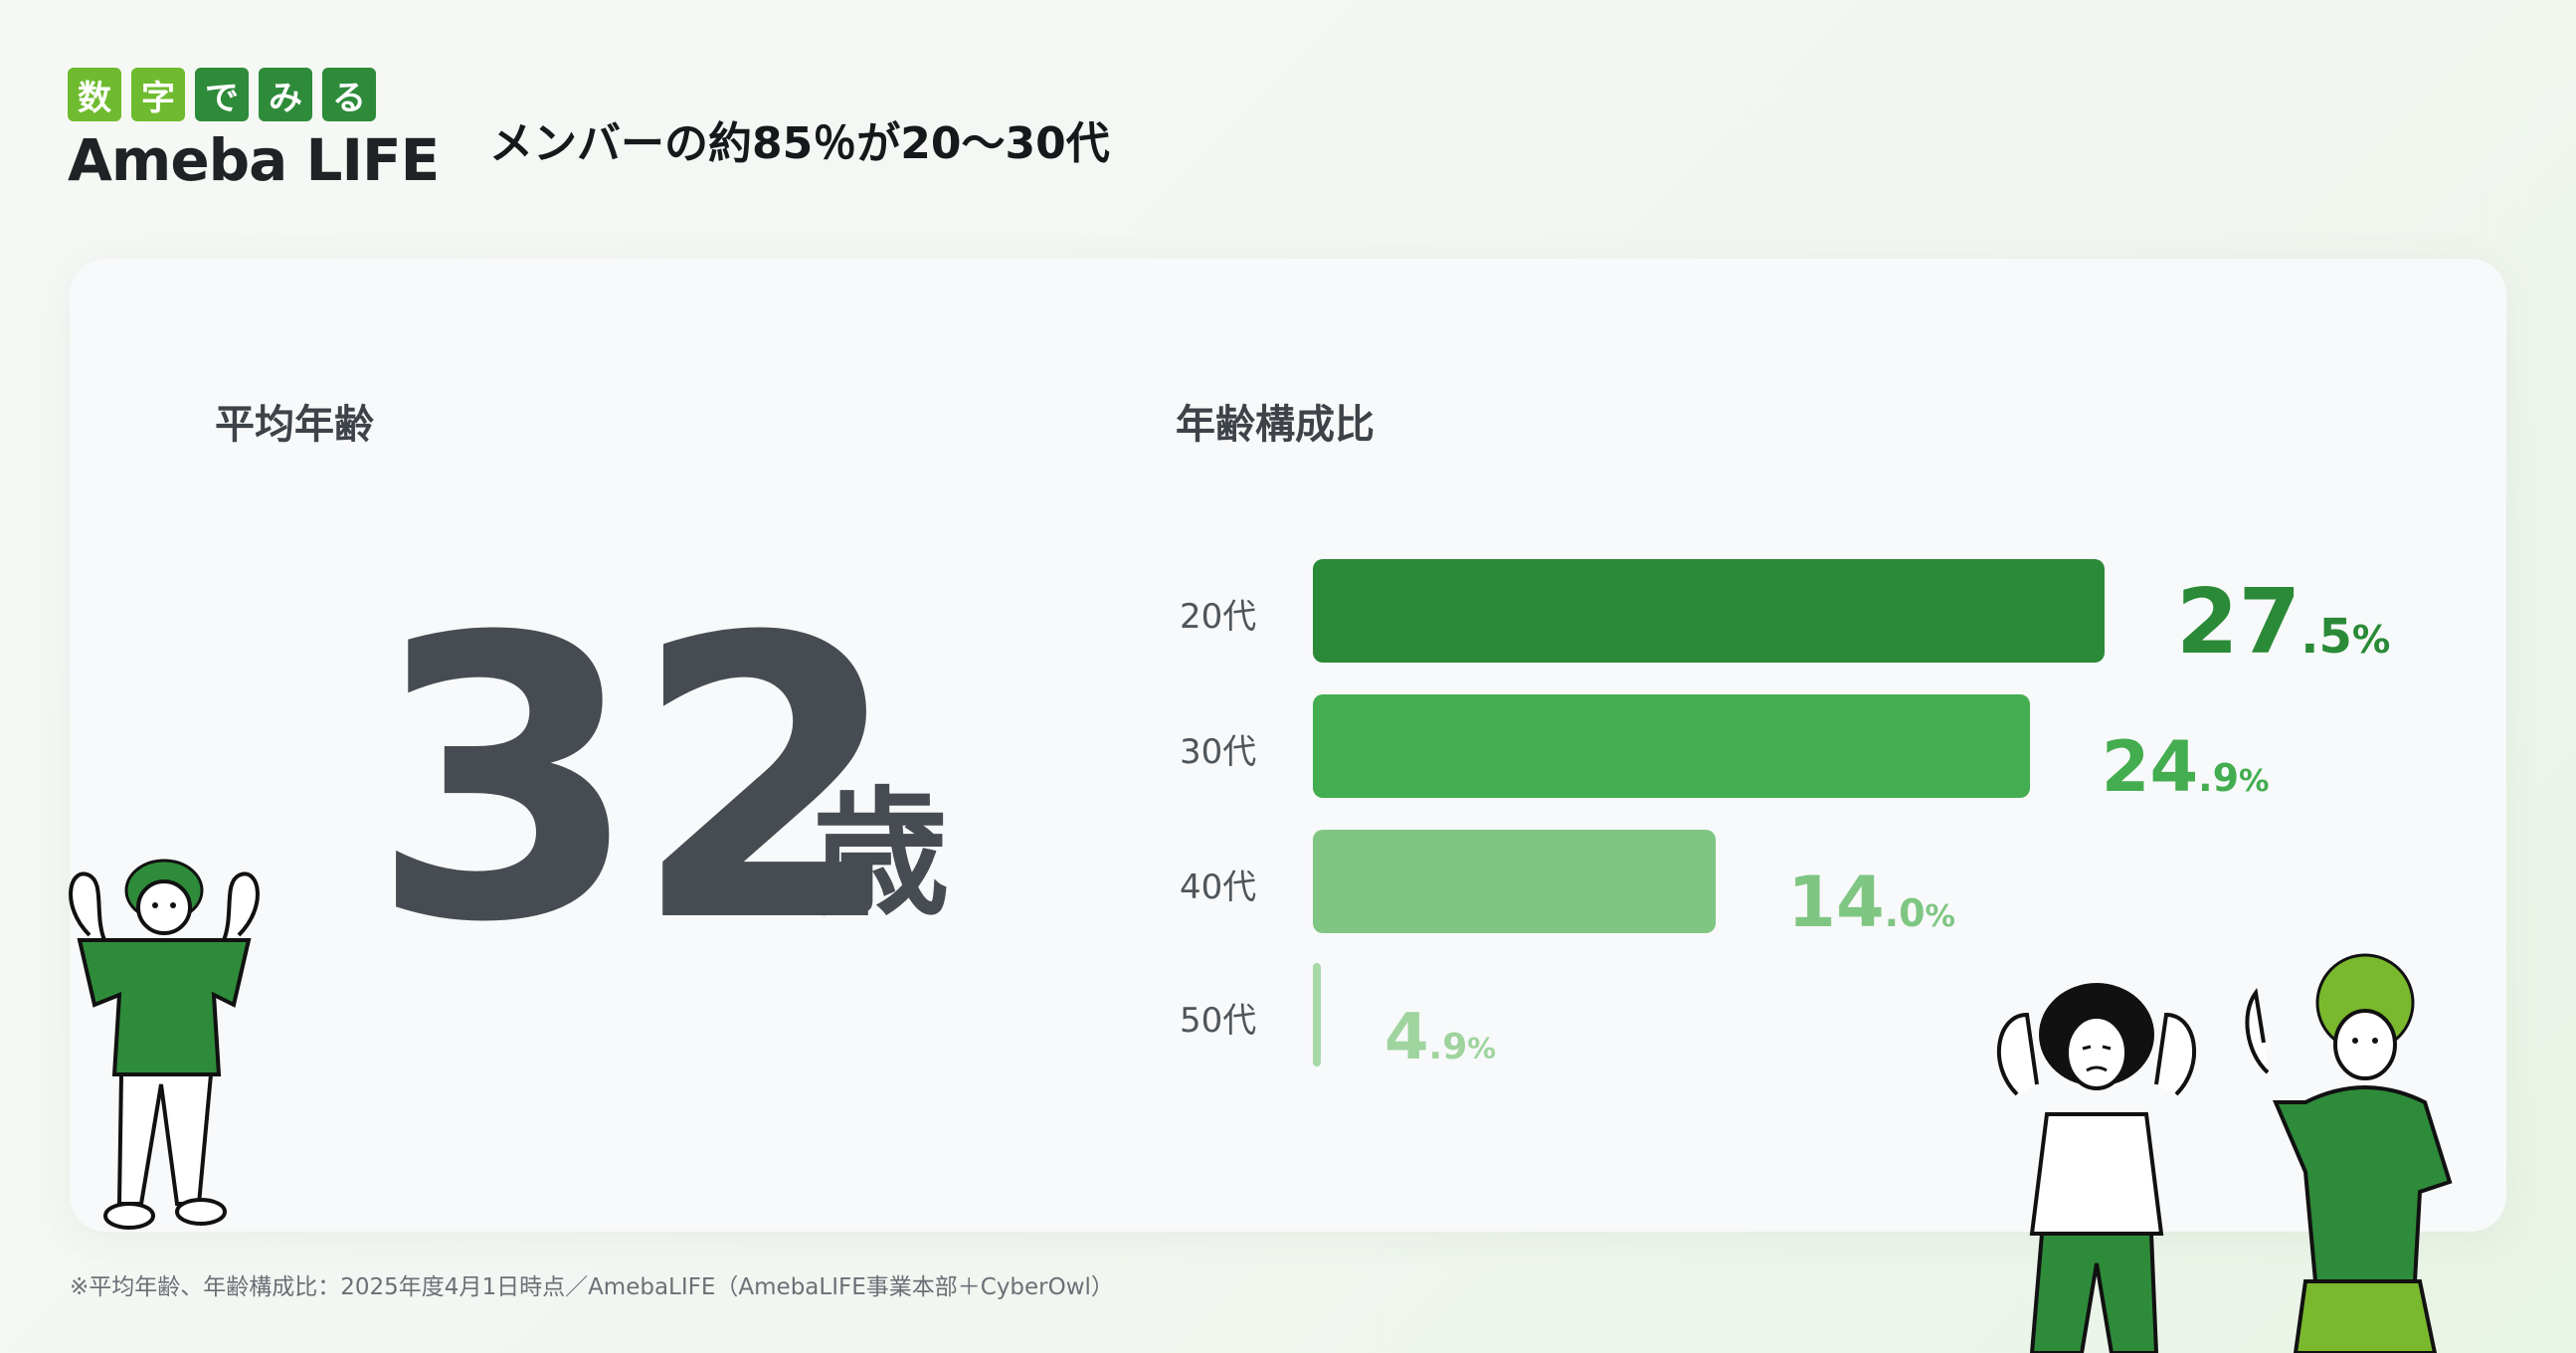 This screenshot has height=1353, width=2576. Describe the element at coordinates (1871, 902) in the screenshot. I see `value-label: 14.0%` at that location.